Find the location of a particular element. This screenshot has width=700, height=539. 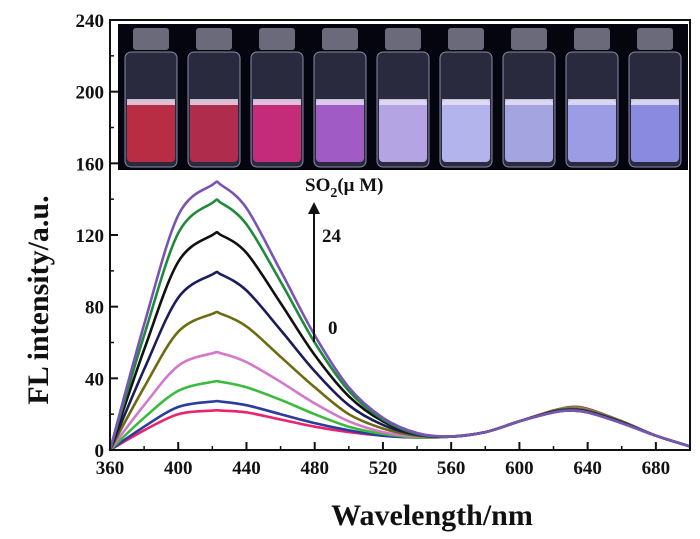

x-tick-label: 480 is located at coordinates (314, 468).